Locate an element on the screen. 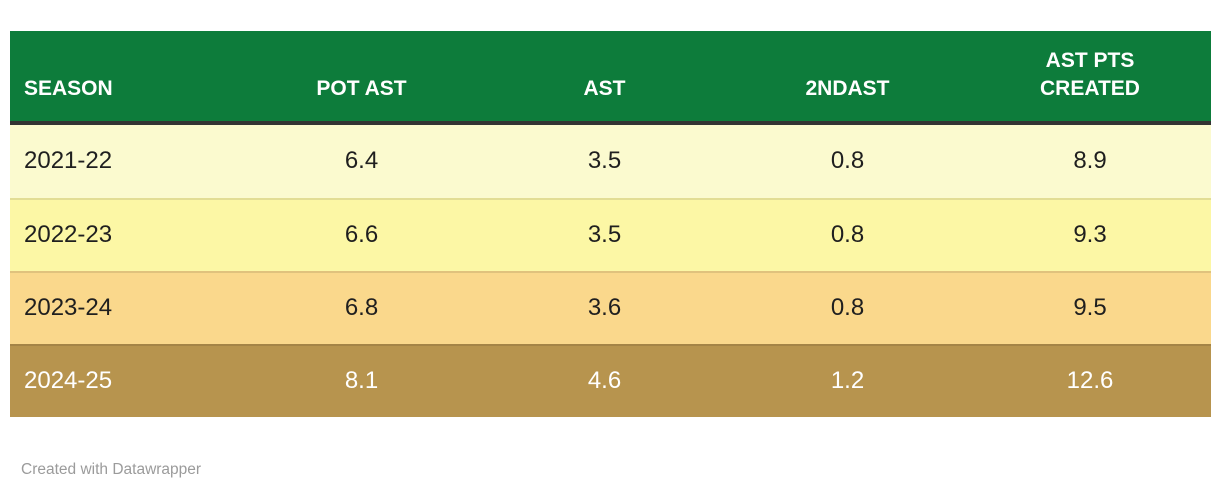 The height and width of the screenshot is (500, 1220). column-header-season-label: SEASON is located at coordinates (68, 89).